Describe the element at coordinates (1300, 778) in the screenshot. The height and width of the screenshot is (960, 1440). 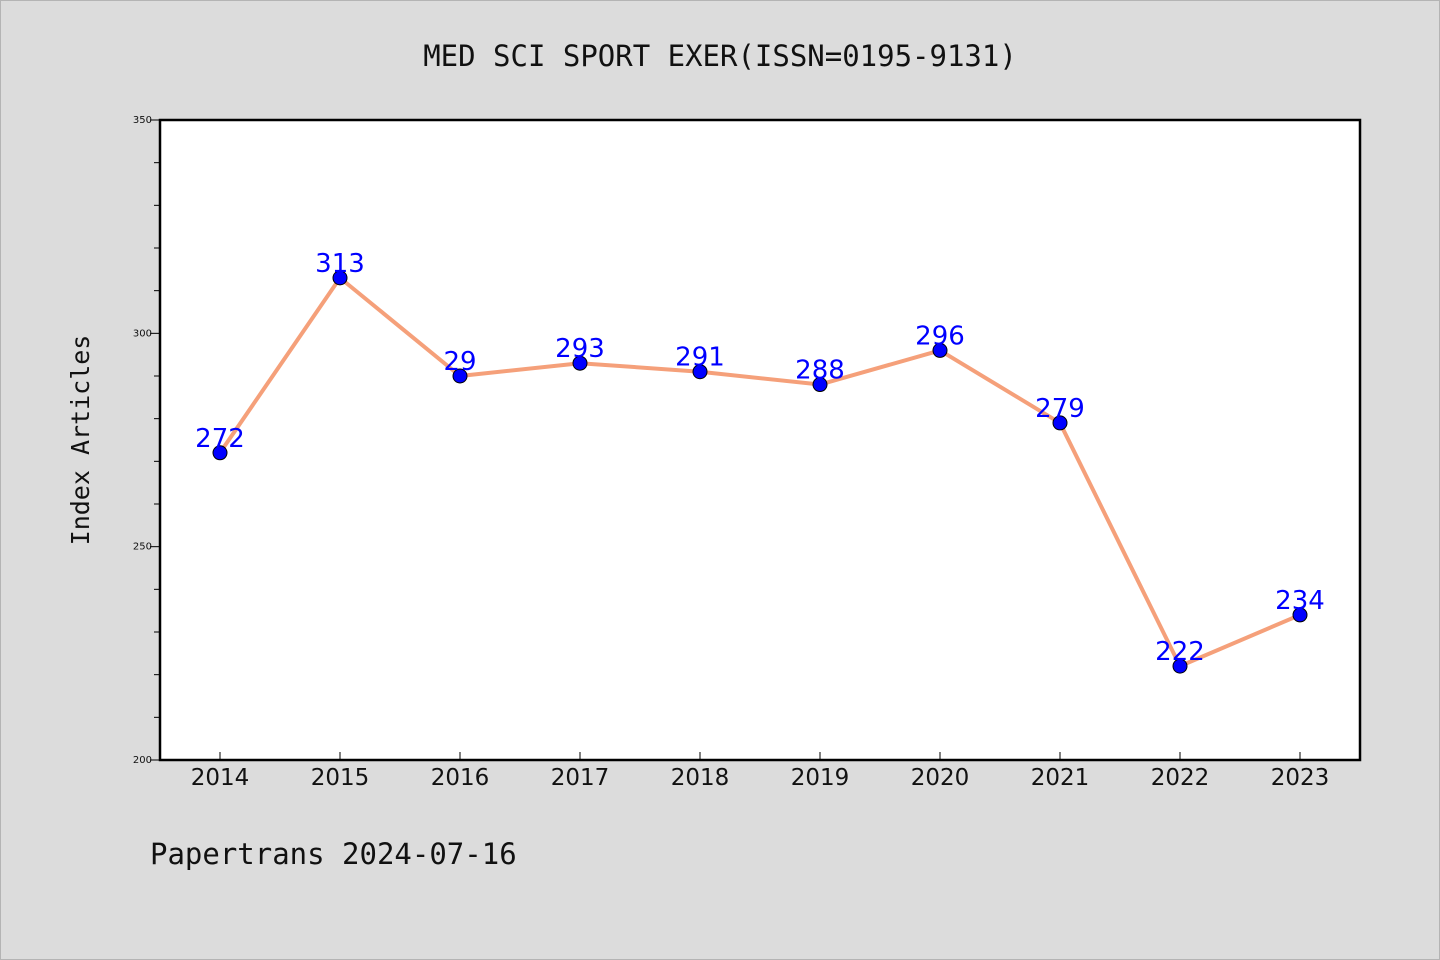
I see `x-tick-label: 2023` at that location.